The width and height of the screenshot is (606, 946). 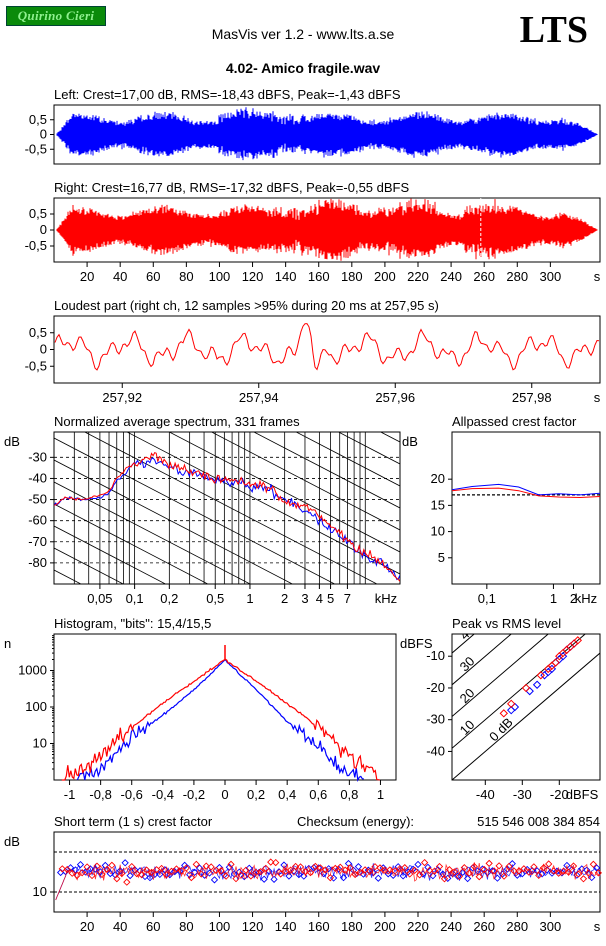 I want to click on chart-title: Peak vs RMS level, so click(x=506, y=623).